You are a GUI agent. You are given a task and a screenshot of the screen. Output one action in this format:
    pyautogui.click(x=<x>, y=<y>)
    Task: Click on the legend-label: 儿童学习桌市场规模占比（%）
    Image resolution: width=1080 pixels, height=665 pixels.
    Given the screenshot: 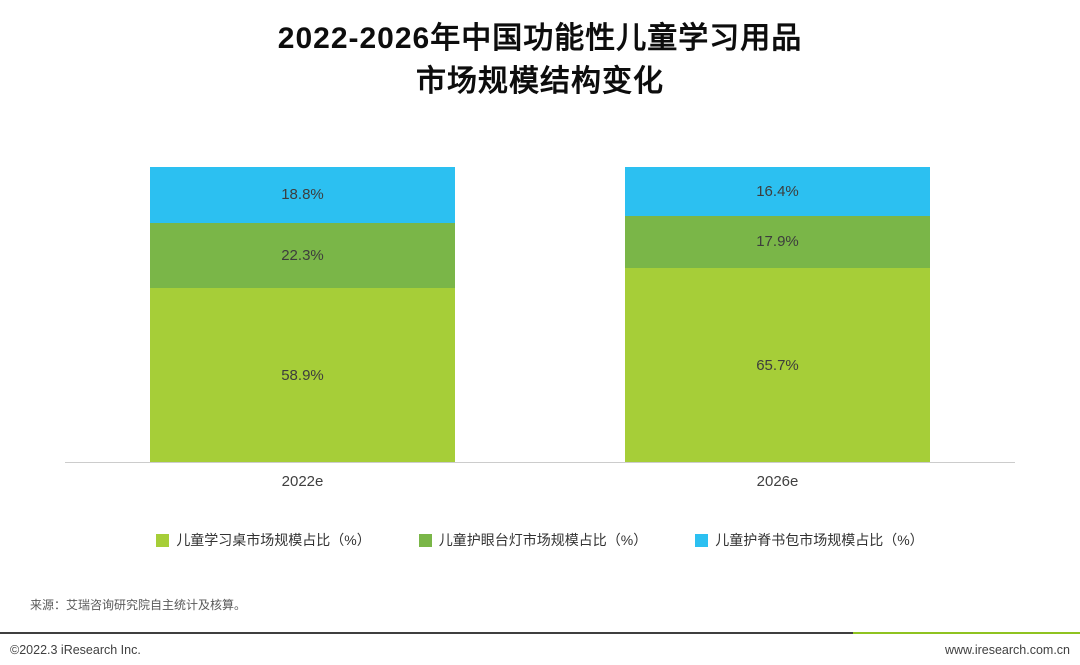 What is the action you would take?
    pyautogui.click(x=273, y=540)
    